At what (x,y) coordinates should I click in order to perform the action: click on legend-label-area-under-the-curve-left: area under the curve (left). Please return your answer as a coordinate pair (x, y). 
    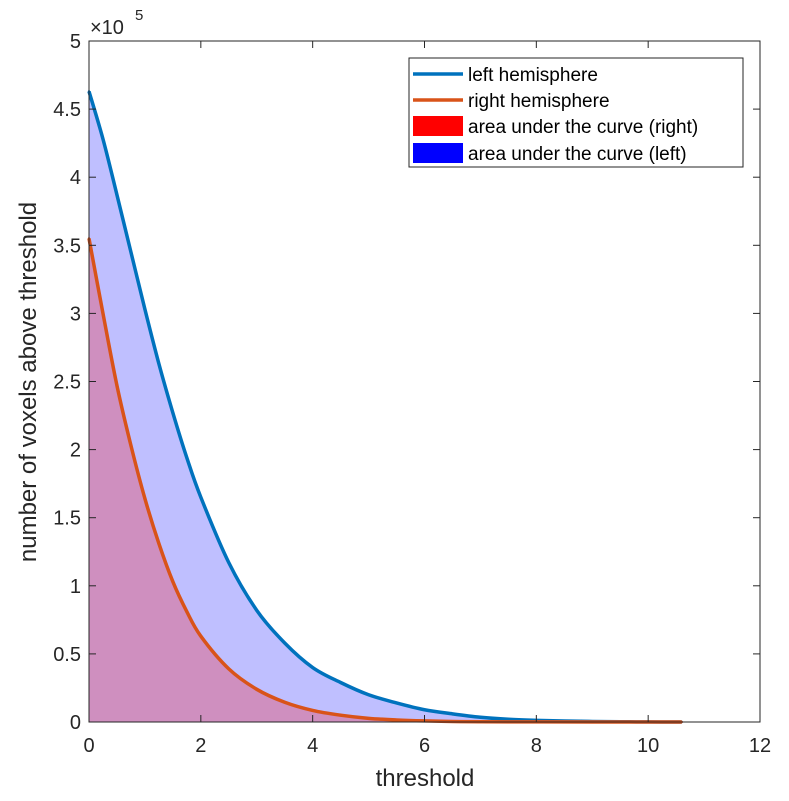
    Looking at the image, I should click on (577, 154).